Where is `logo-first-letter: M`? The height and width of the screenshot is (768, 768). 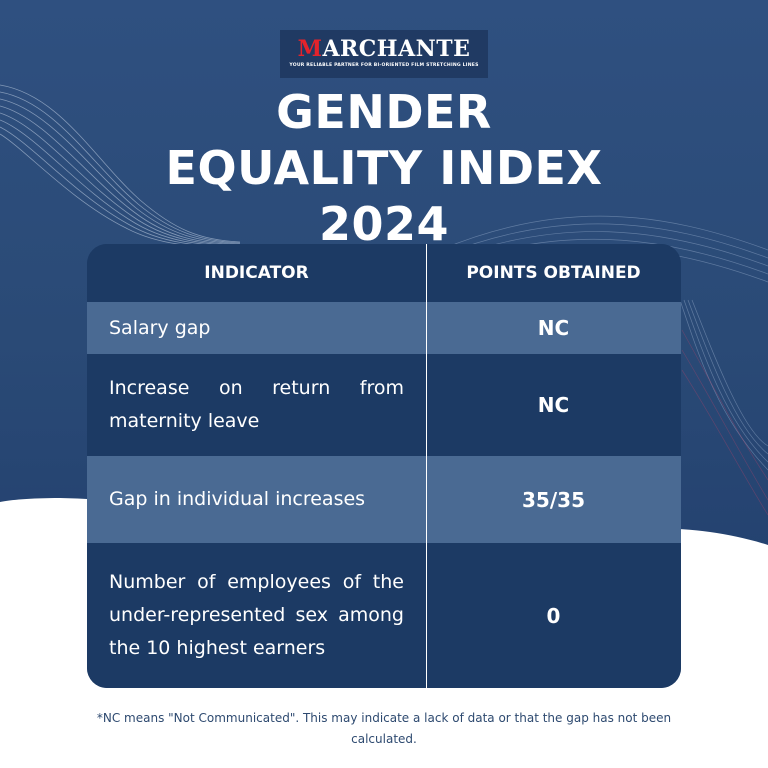 logo-first-letter: M is located at coordinates (310, 49).